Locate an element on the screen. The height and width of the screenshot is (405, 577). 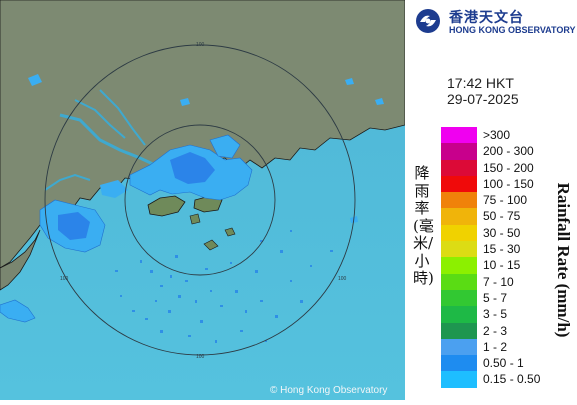
island-lantau is located at coordinates (166, 206).